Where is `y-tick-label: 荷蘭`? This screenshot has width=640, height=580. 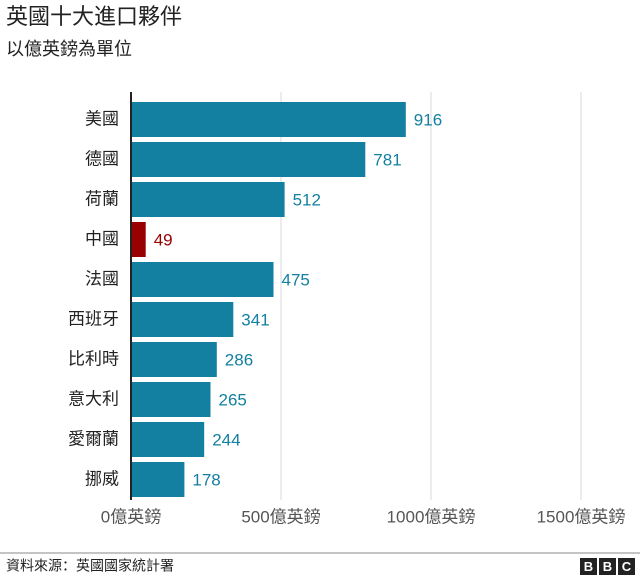 y-tick-label: 荷蘭 is located at coordinates (102, 198).